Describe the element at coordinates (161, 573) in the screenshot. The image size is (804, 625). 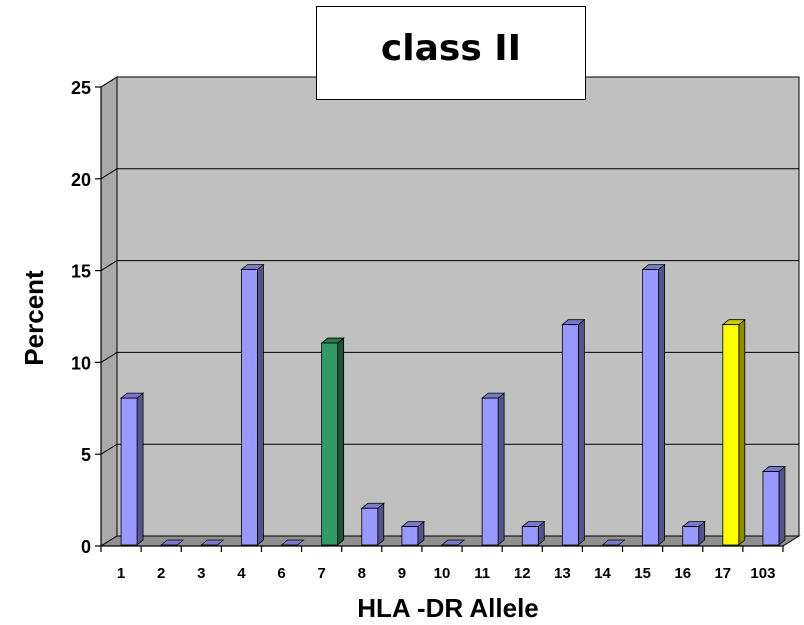
I see `x-tick-label: 2` at that location.